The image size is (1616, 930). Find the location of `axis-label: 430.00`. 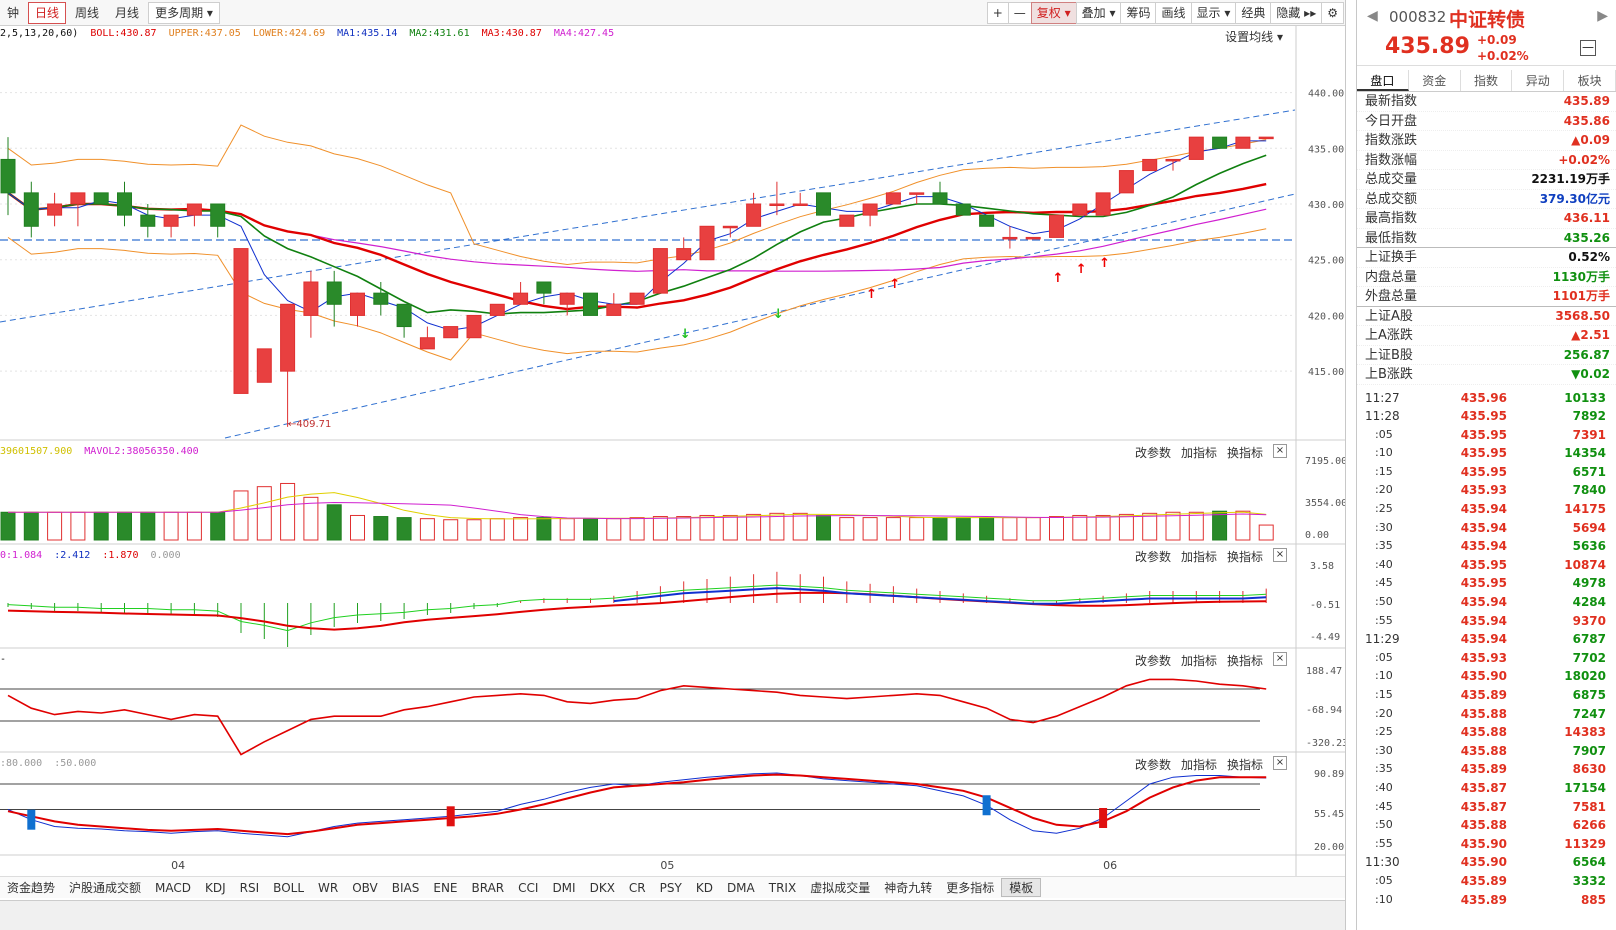

axis-label: 430.00 is located at coordinates (1326, 205).